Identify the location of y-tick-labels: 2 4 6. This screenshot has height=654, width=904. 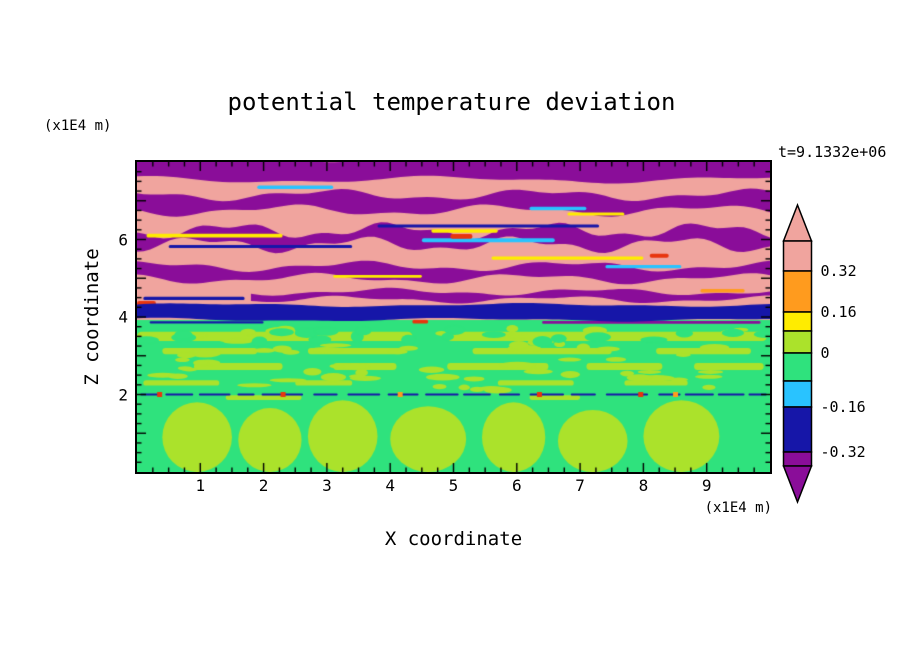
(112, 317).